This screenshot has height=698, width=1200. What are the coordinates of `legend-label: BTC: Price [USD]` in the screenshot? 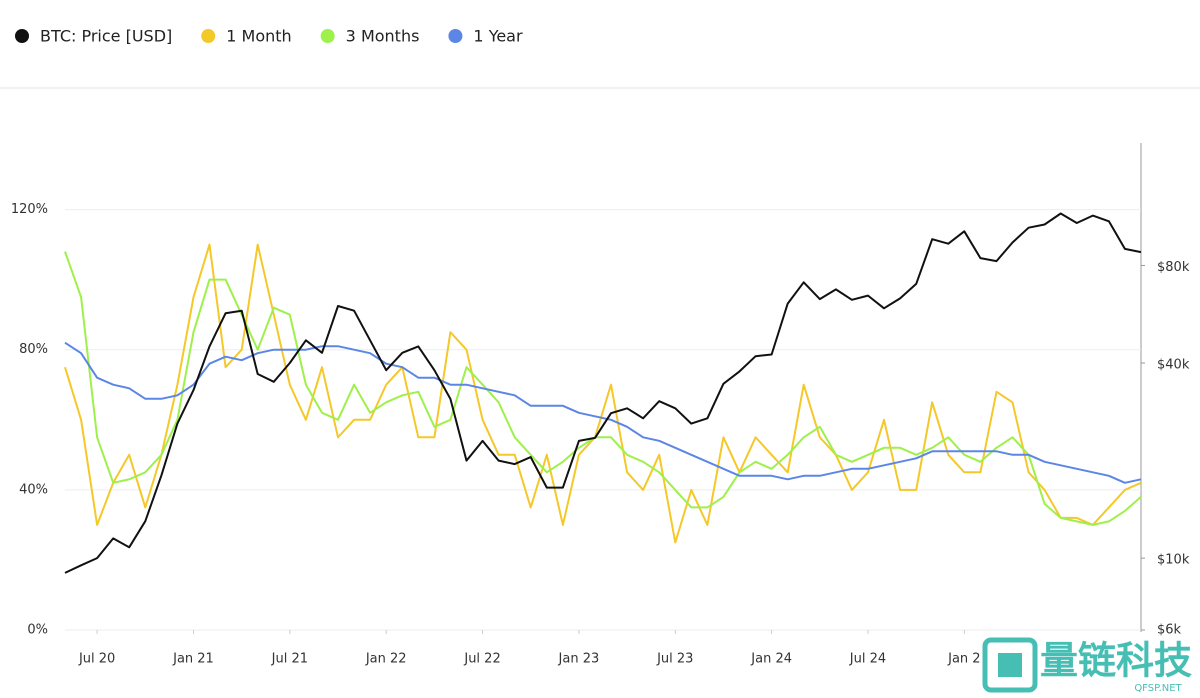 It's located at (106, 36).